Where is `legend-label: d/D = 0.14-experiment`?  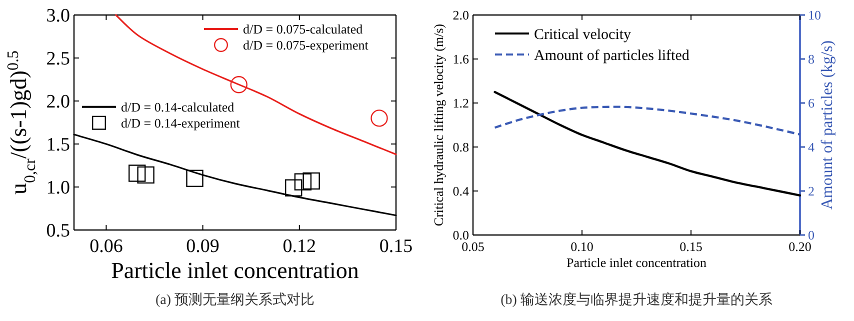
legend-label: d/D = 0.14-experiment is located at coordinates (180, 122).